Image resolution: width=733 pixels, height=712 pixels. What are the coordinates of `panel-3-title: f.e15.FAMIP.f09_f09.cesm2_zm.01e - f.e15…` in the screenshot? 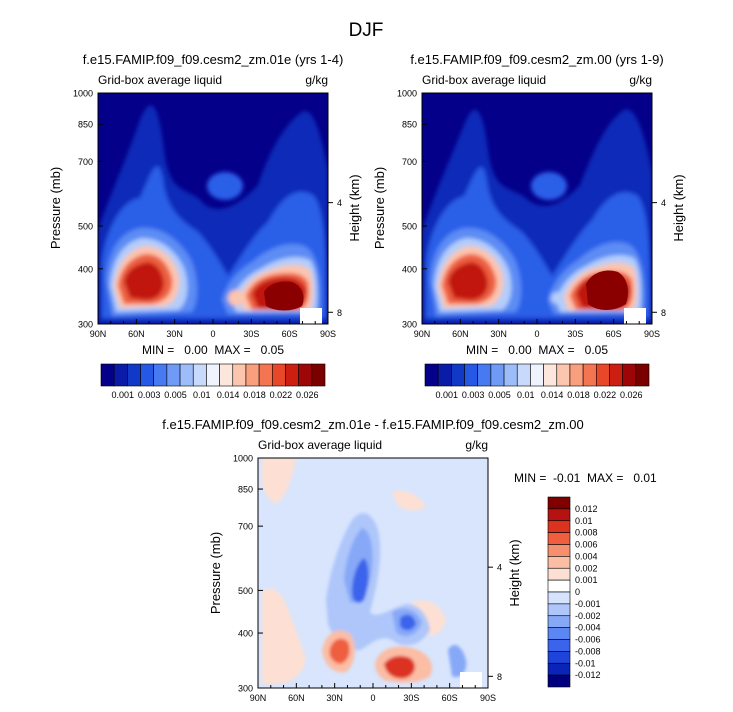 It's located at (373, 424).